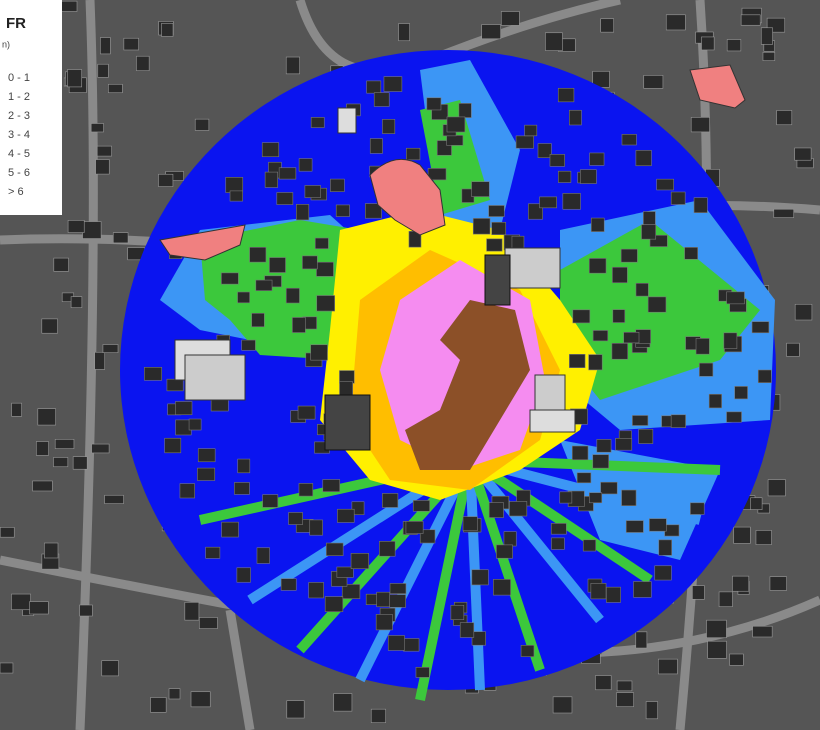 This screenshot has height=730, width=820. What do you see at coordinates (6, 44) in the screenshot?
I see `legend-unit: n)` at bounding box center [6, 44].